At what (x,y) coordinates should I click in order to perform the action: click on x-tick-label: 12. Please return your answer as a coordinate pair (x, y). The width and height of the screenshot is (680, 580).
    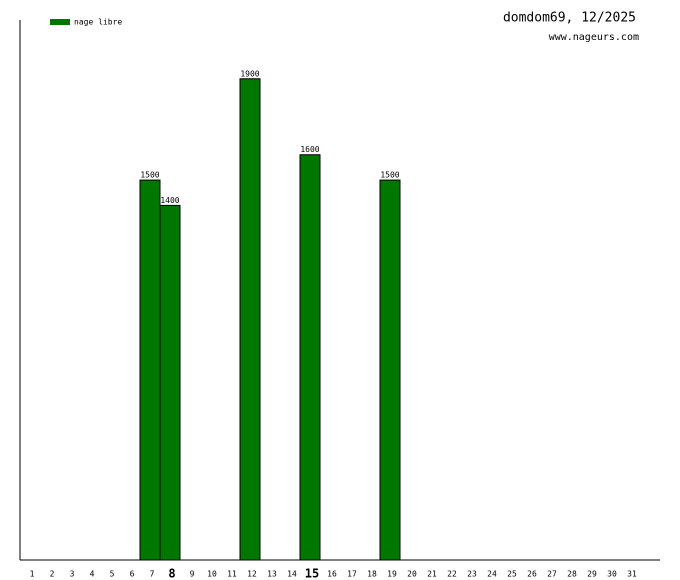
    Looking at the image, I should click on (252, 574).